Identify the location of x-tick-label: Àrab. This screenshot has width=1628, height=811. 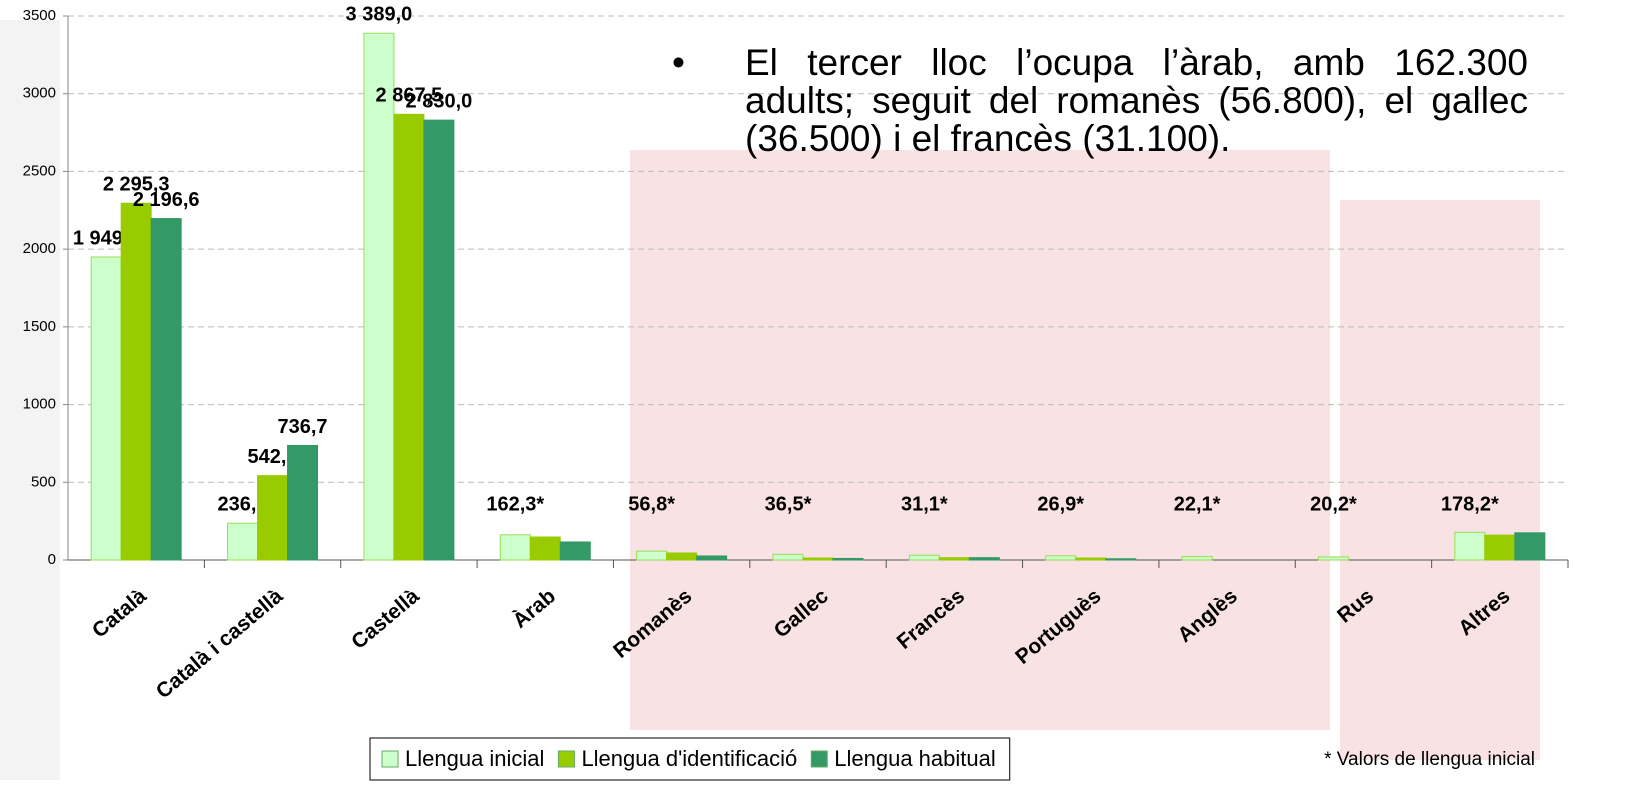
(534, 608).